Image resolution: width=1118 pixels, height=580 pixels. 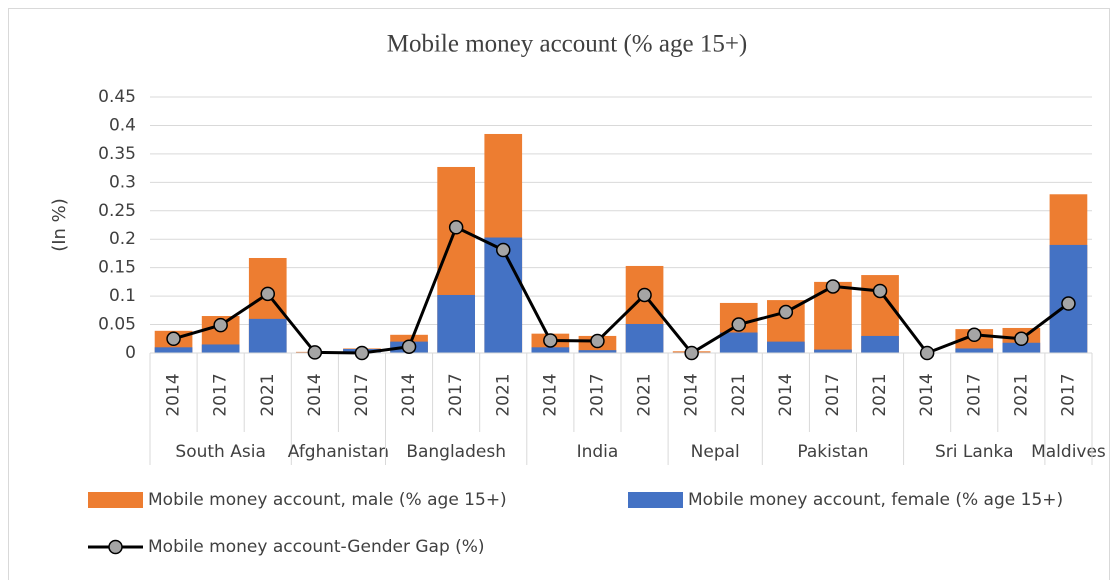 I want to click on y-tick-label: 0.25, so click(x=117, y=211).